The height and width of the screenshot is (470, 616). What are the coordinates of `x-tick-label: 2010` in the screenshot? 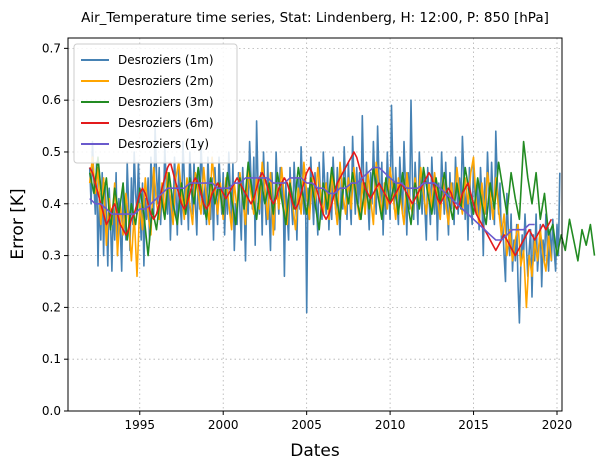 It's located at (390, 425).